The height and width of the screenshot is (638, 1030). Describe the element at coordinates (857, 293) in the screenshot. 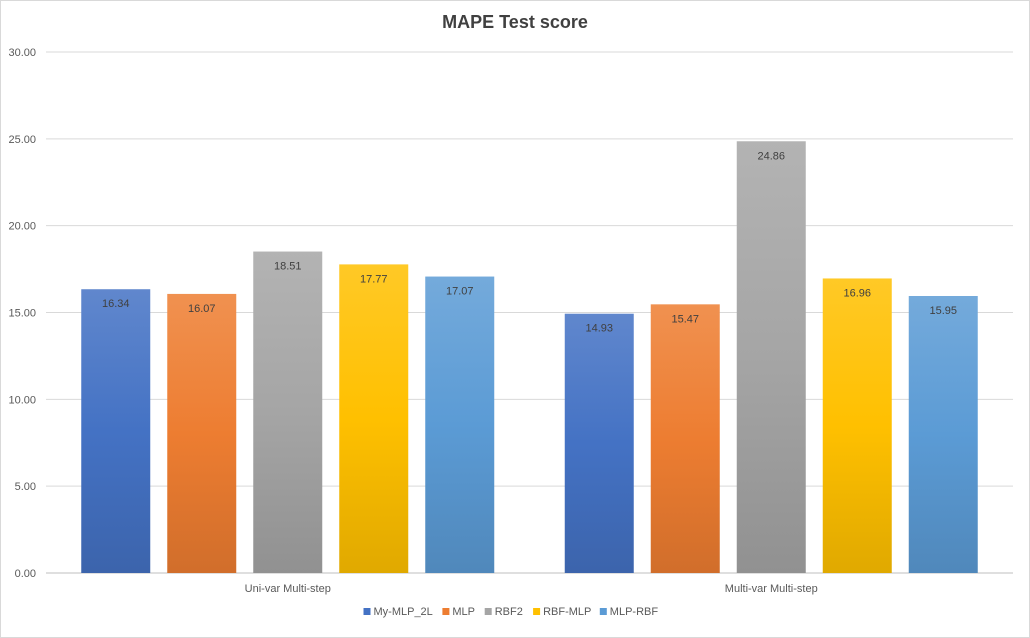

I see `data-label: 16.96` at that location.